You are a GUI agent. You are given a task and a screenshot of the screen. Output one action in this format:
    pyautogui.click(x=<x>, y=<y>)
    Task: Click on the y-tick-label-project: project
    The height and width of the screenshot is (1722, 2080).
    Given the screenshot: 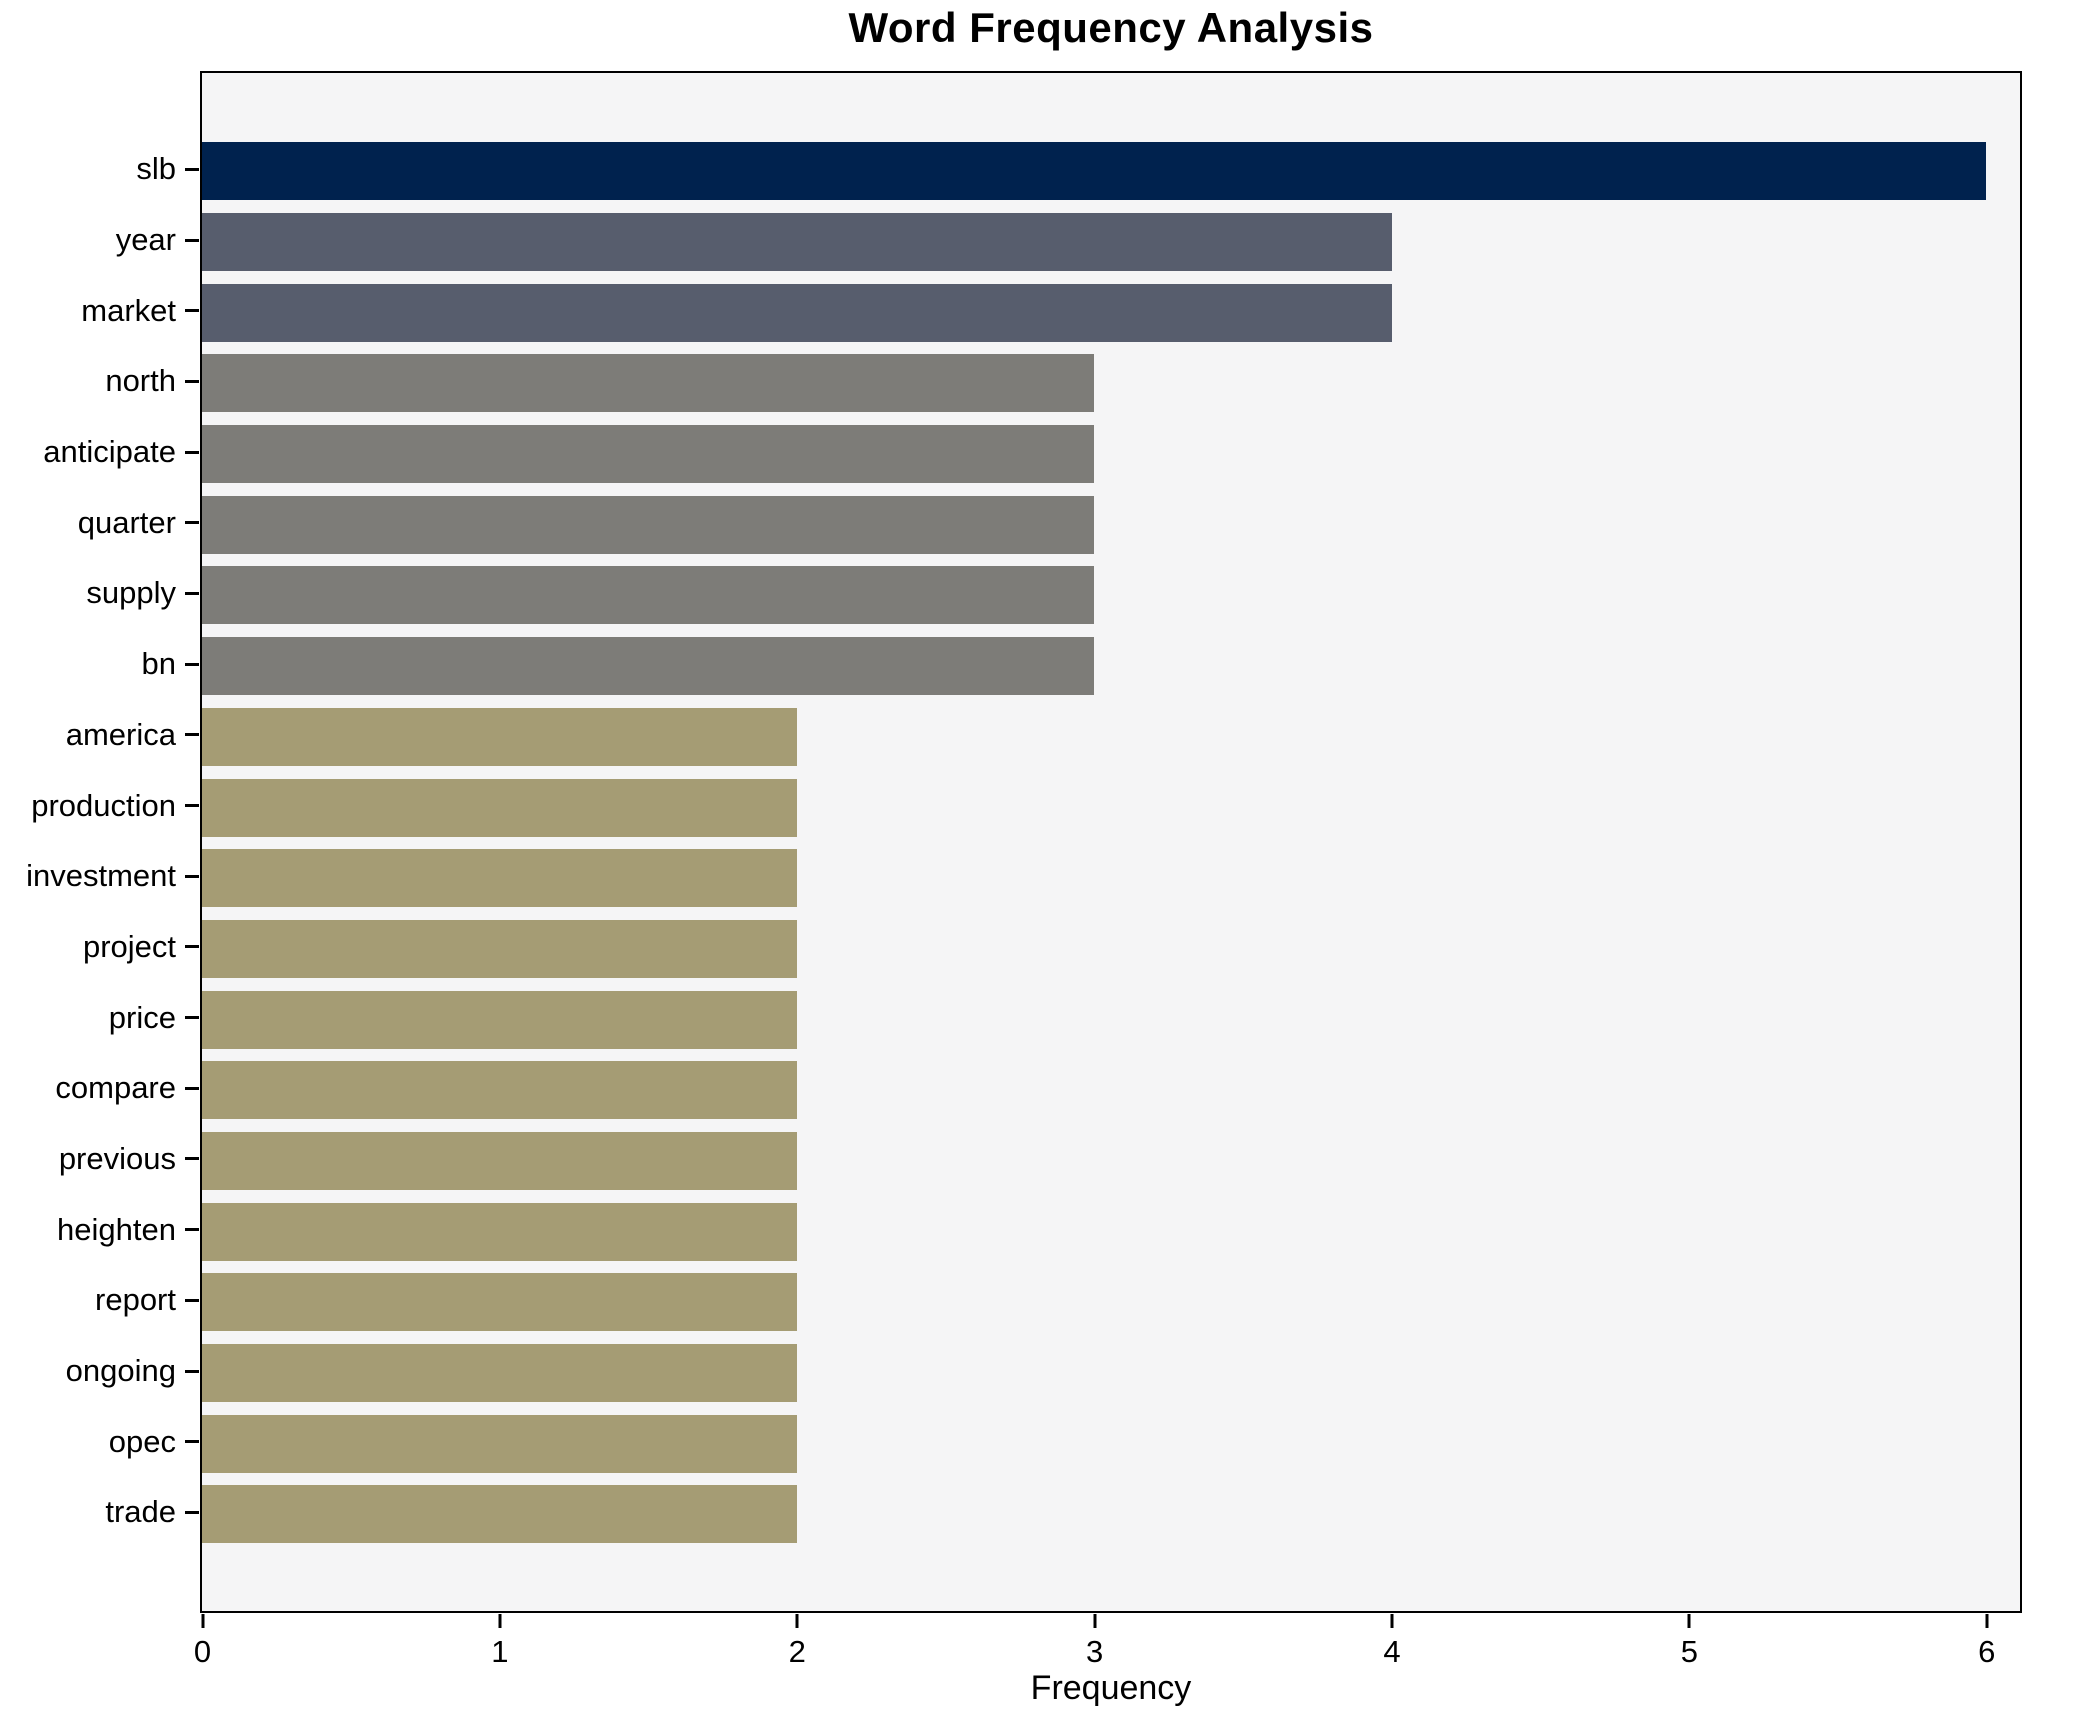 What is the action you would take?
    pyautogui.click(x=129, y=946)
    